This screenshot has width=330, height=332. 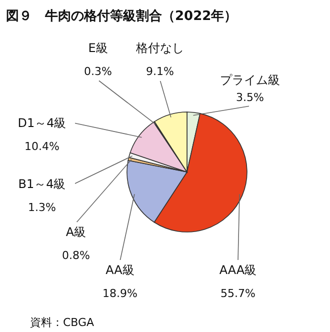 I want to click on data-label: 9.1%, so click(x=160, y=71).